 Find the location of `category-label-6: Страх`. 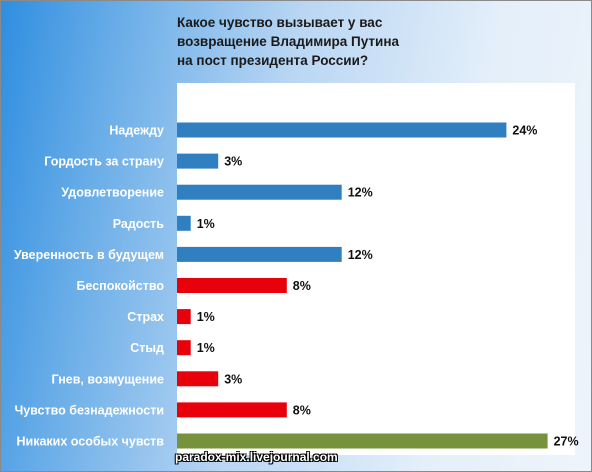

category-label-6: Страх is located at coordinates (145, 317).